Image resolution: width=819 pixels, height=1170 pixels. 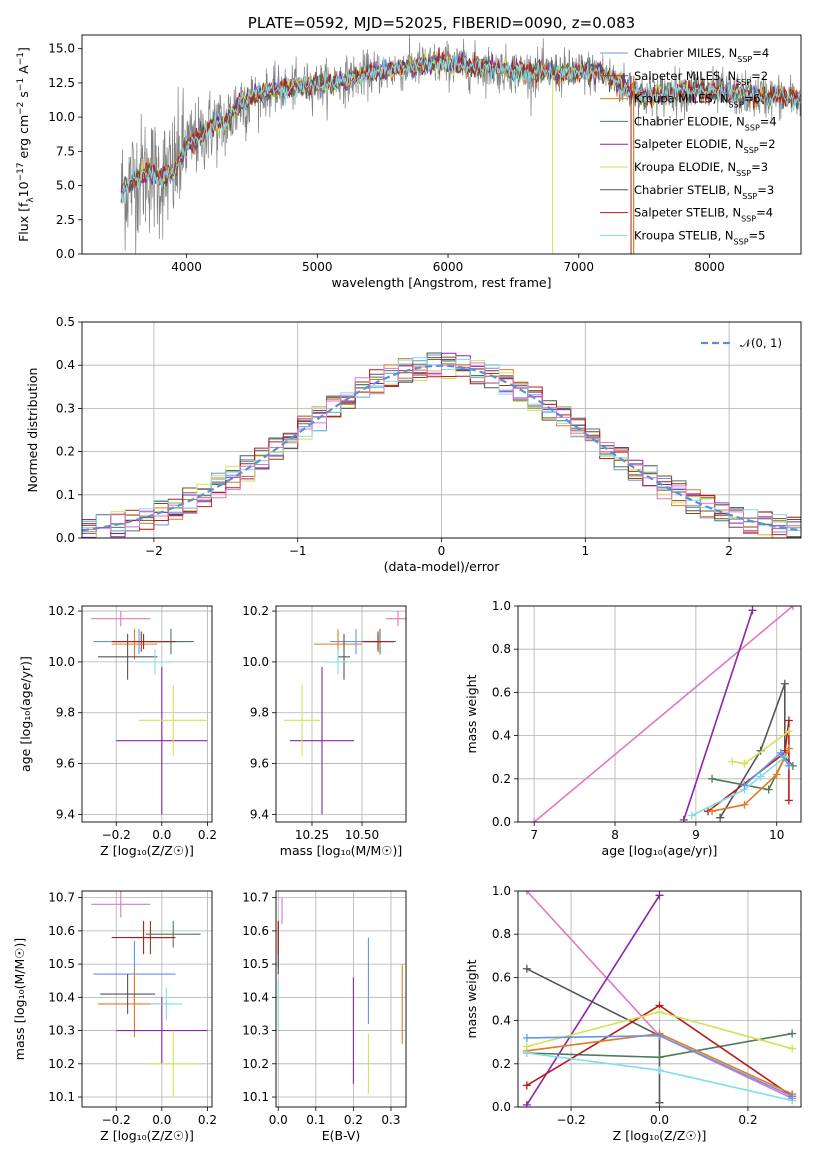 I want to click on x-tick-label: 10.50, so click(x=362, y=835).